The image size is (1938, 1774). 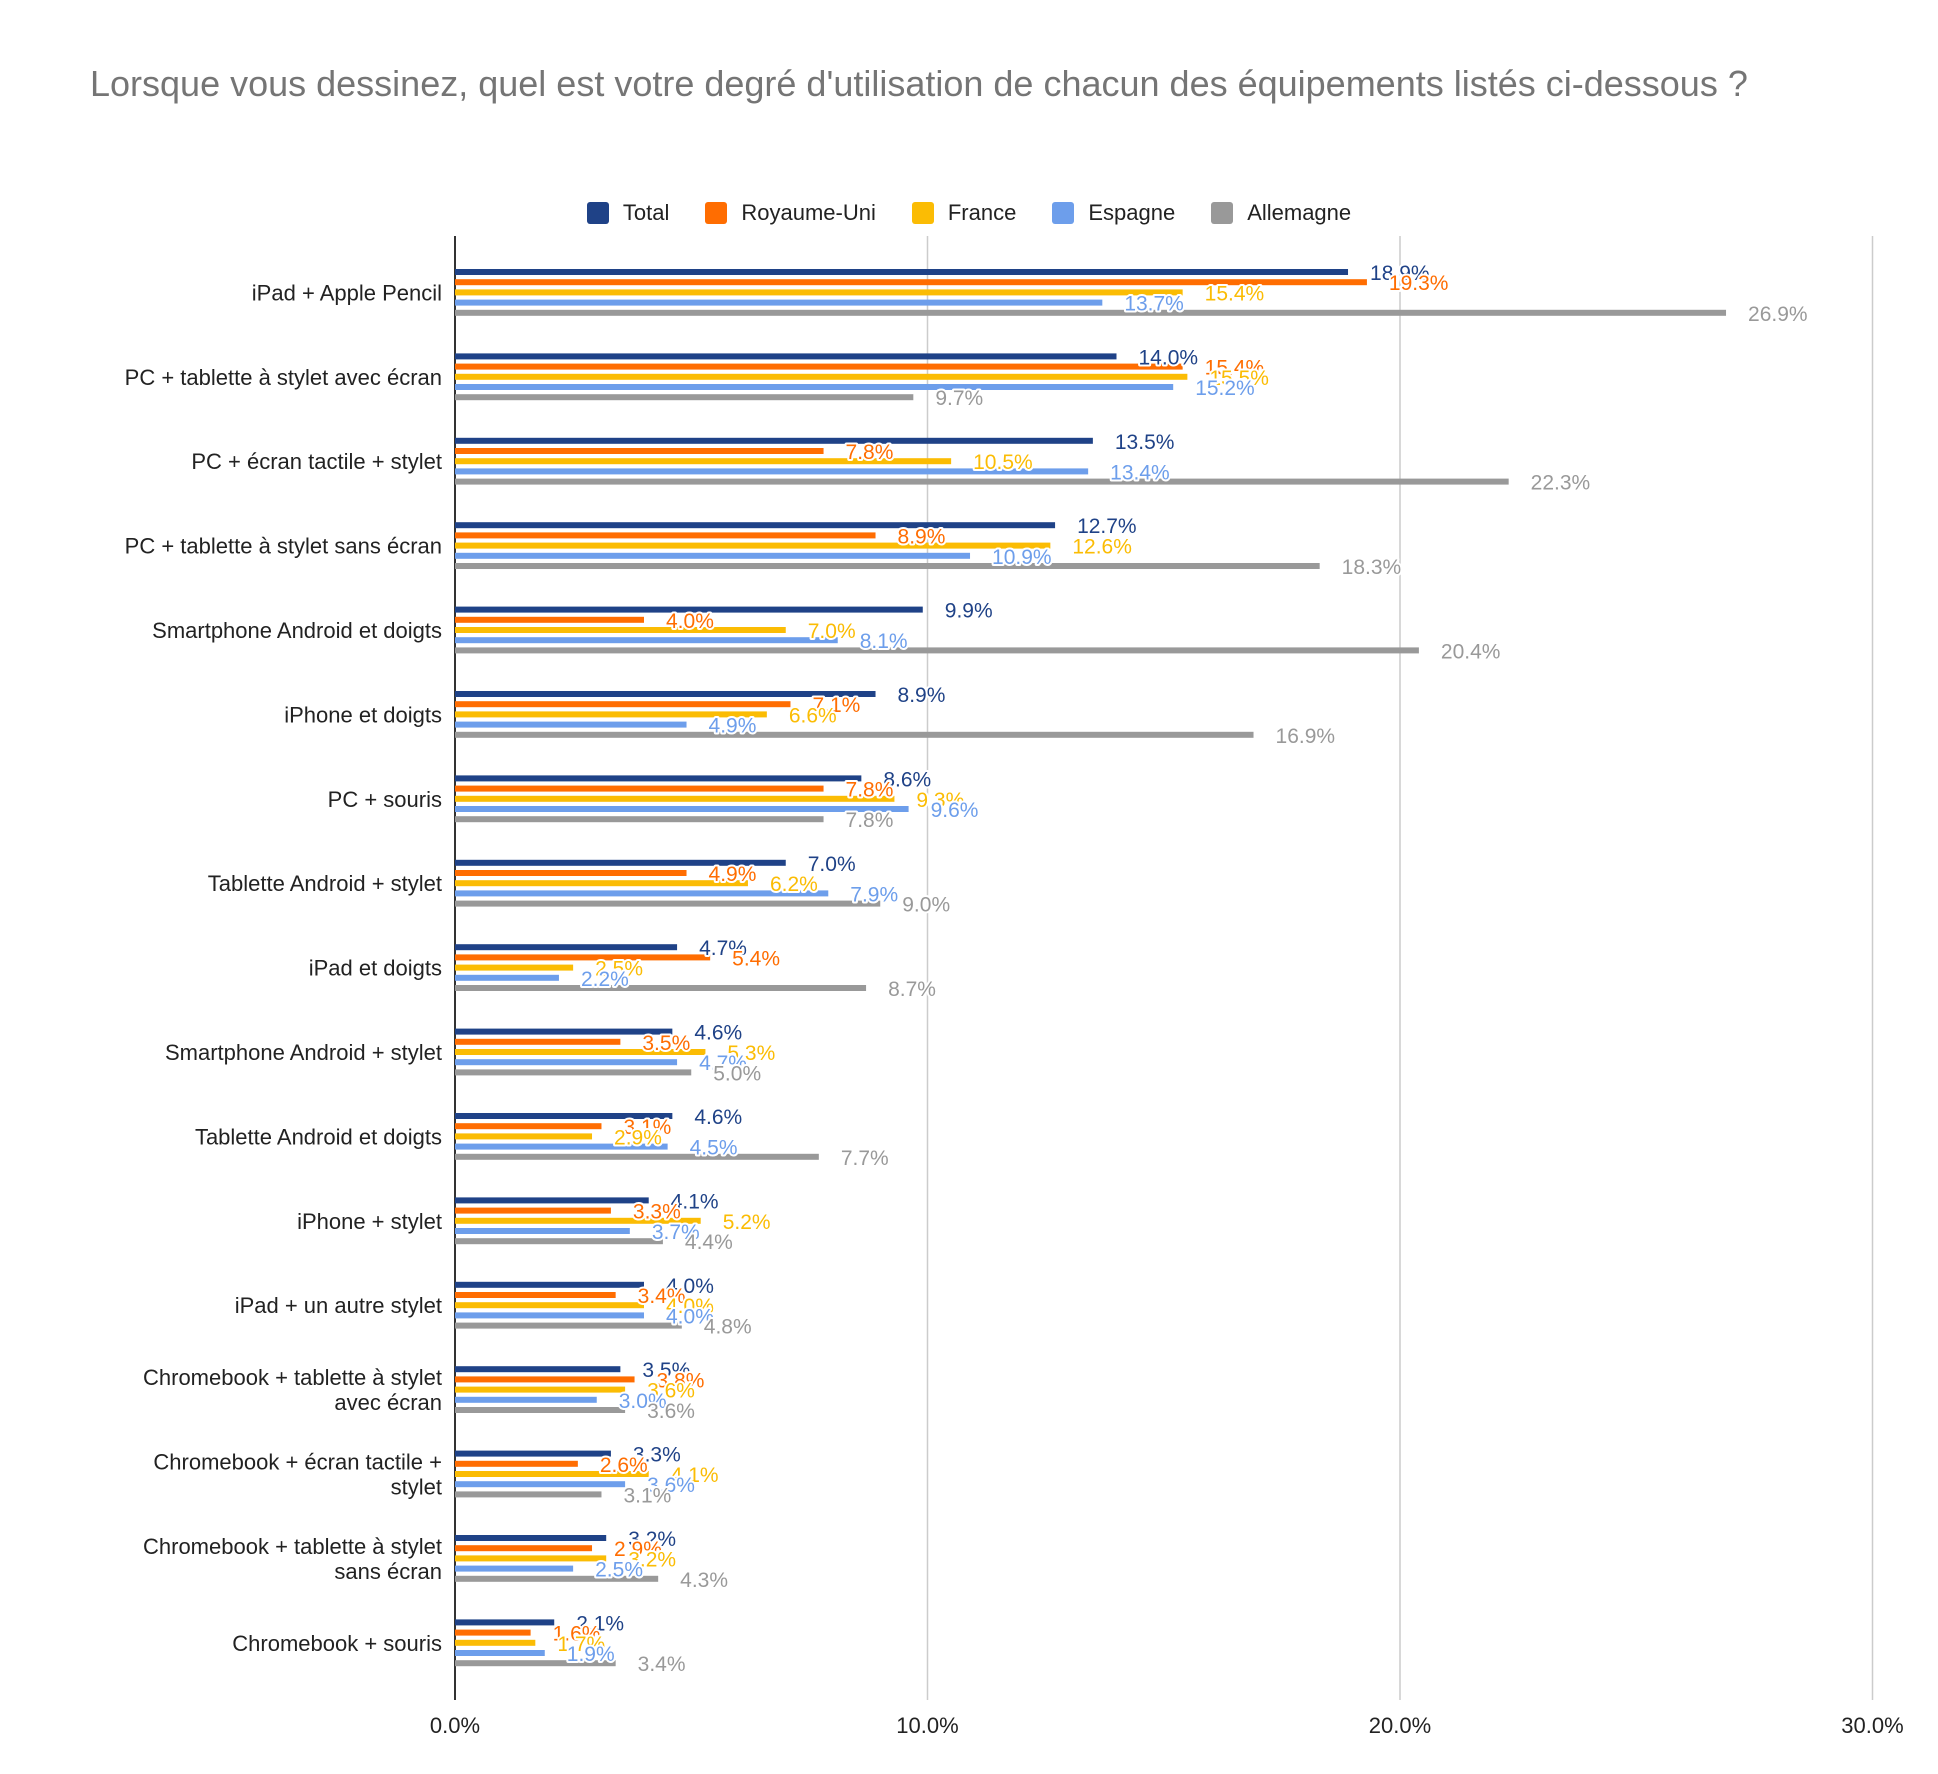 What do you see at coordinates (884, 641) in the screenshot?
I see `data-label: 8.1%` at bounding box center [884, 641].